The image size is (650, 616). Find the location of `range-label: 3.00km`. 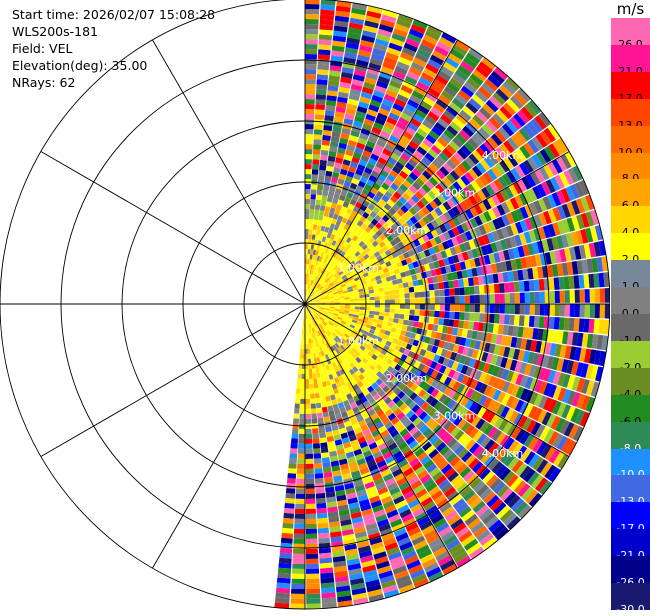

range-label: 3.00km is located at coordinates (455, 193).